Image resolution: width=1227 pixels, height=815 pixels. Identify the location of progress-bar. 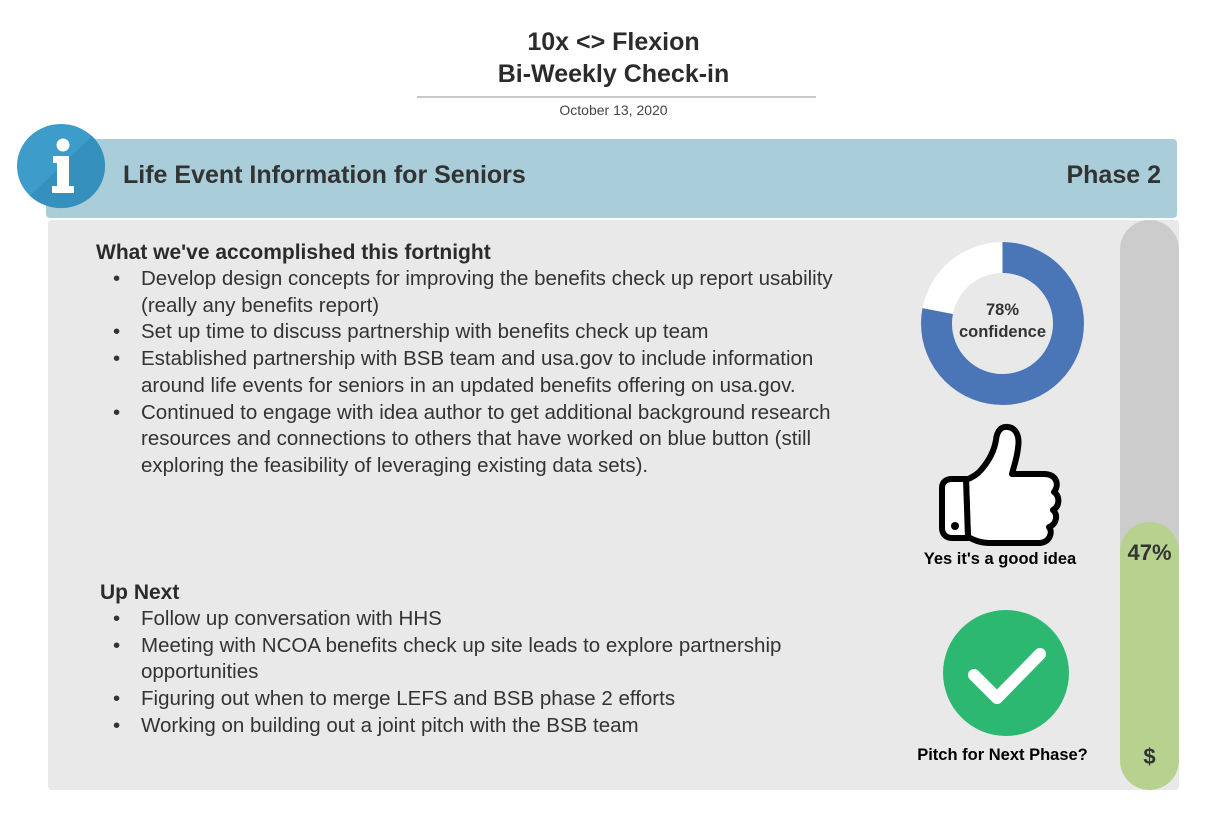
(1149, 505).